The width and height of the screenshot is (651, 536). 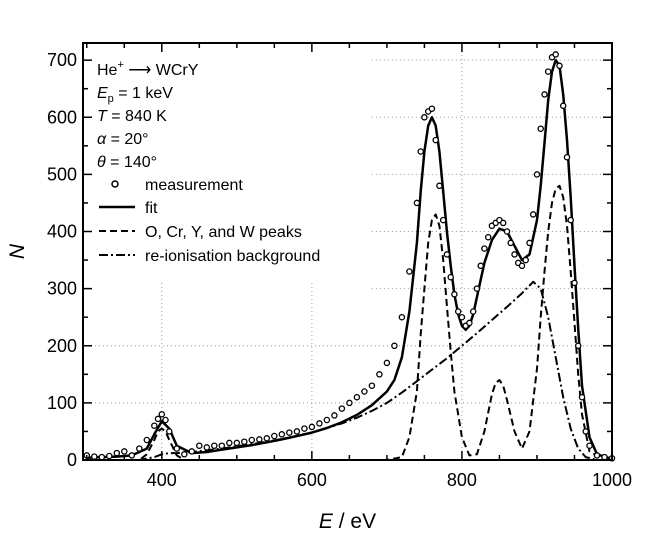 What do you see at coordinates (462, 480) in the screenshot?
I see `x-tick-label-2: 800` at bounding box center [462, 480].